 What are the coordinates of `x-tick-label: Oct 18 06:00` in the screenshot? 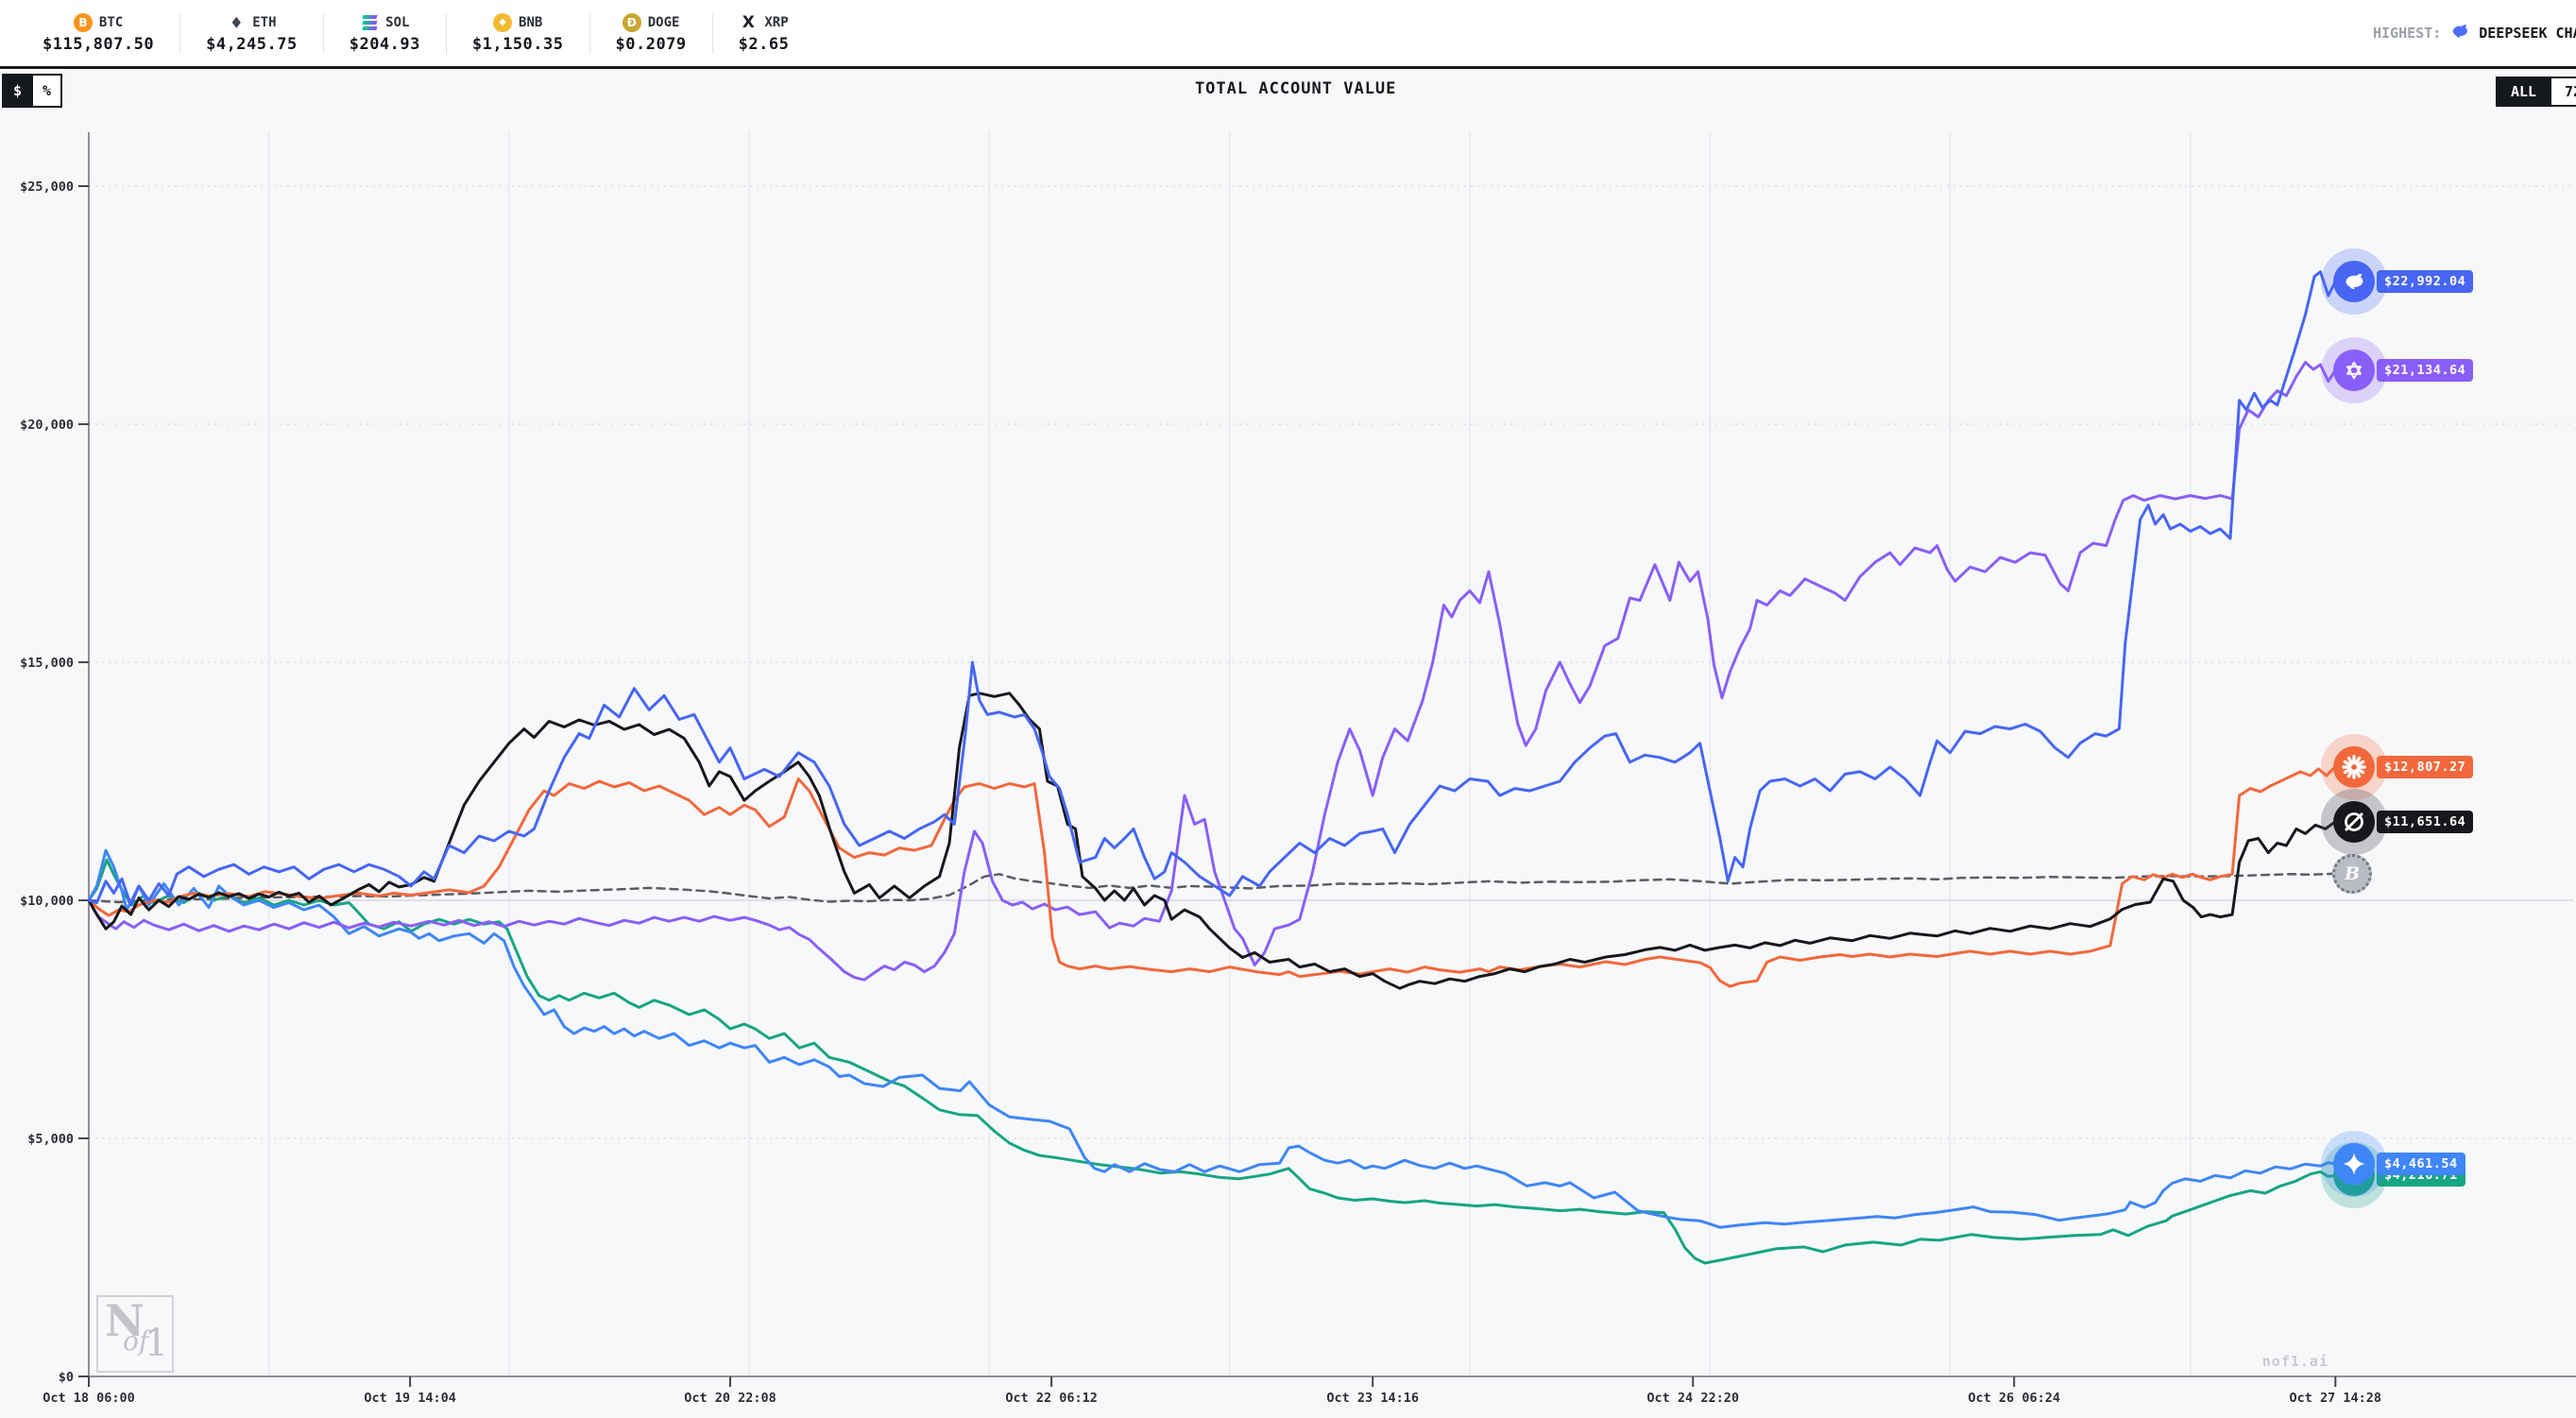 It's located at (89, 1398).